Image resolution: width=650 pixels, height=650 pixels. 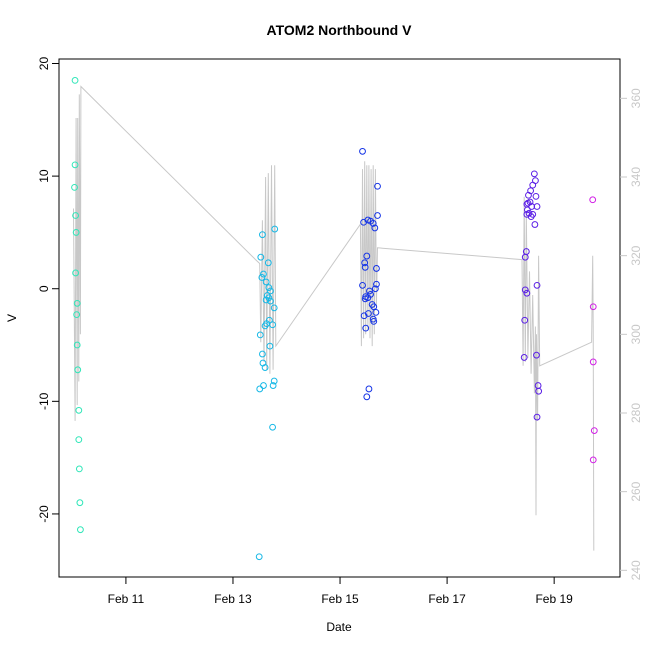 What do you see at coordinates (12, 318) in the screenshot?
I see `y-axis-label: V` at bounding box center [12, 318].